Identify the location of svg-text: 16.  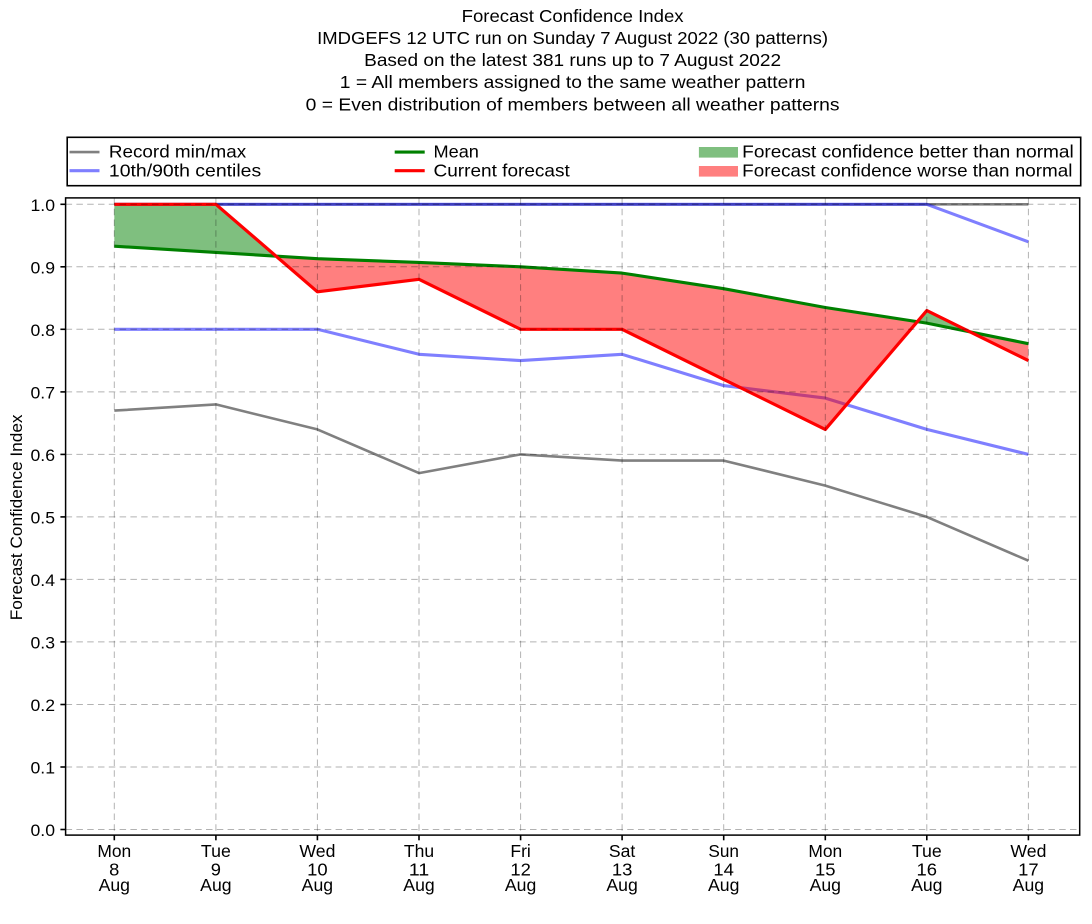
(927, 869).